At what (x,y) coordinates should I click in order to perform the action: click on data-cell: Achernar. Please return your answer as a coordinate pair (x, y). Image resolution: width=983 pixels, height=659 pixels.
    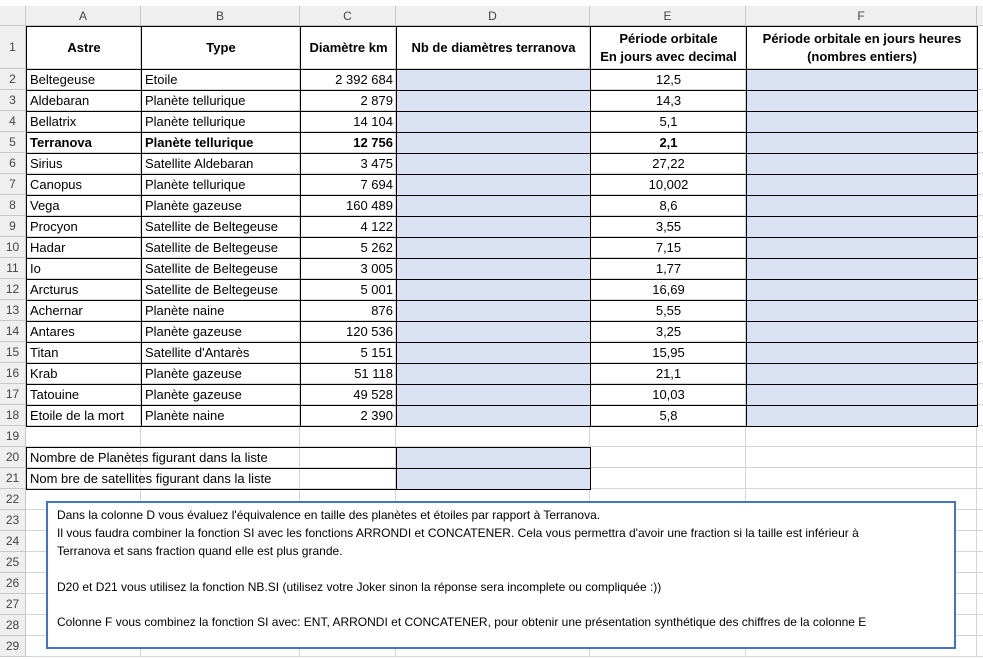
    Looking at the image, I should click on (84, 311).